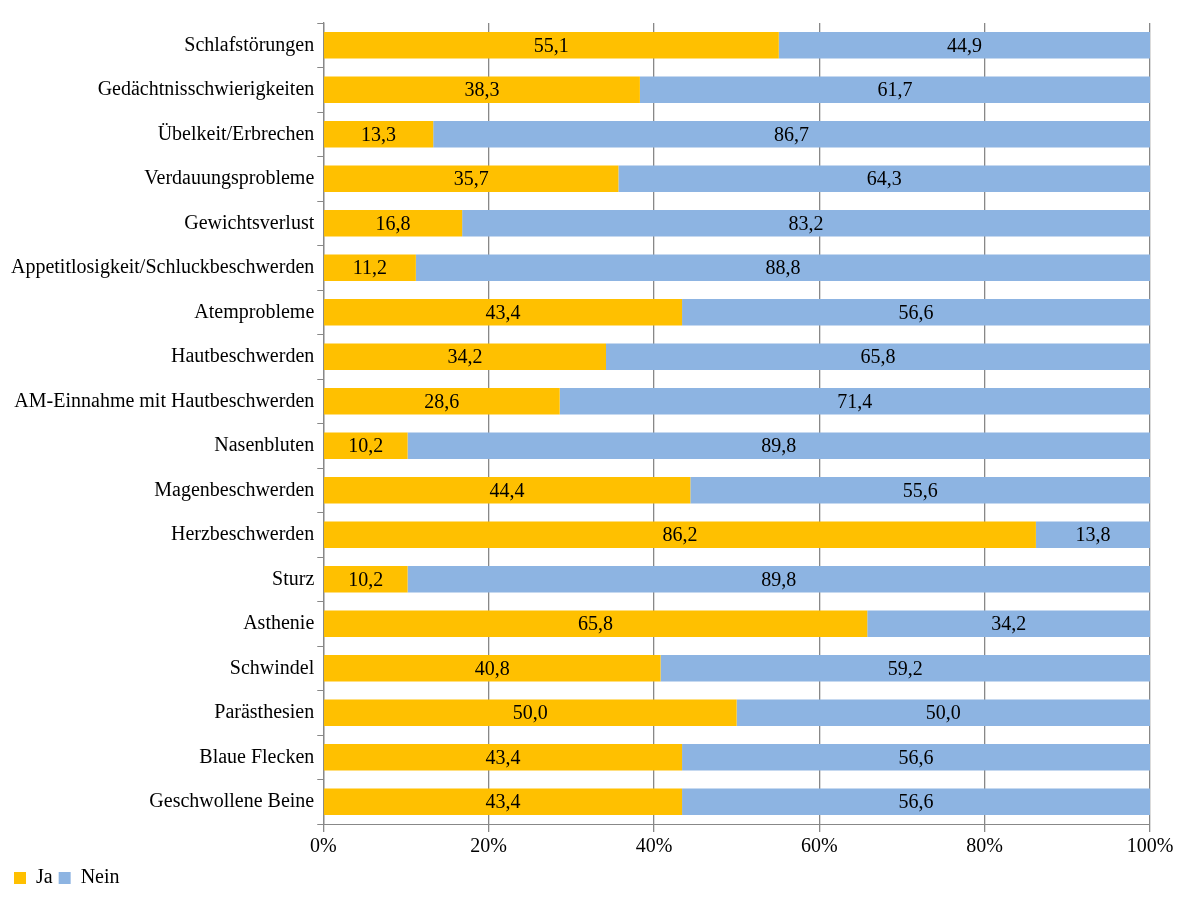 The width and height of the screenshot is (1188, 906). I want to click on y-tick-label: Blaue Flecken, so click(257, 755).